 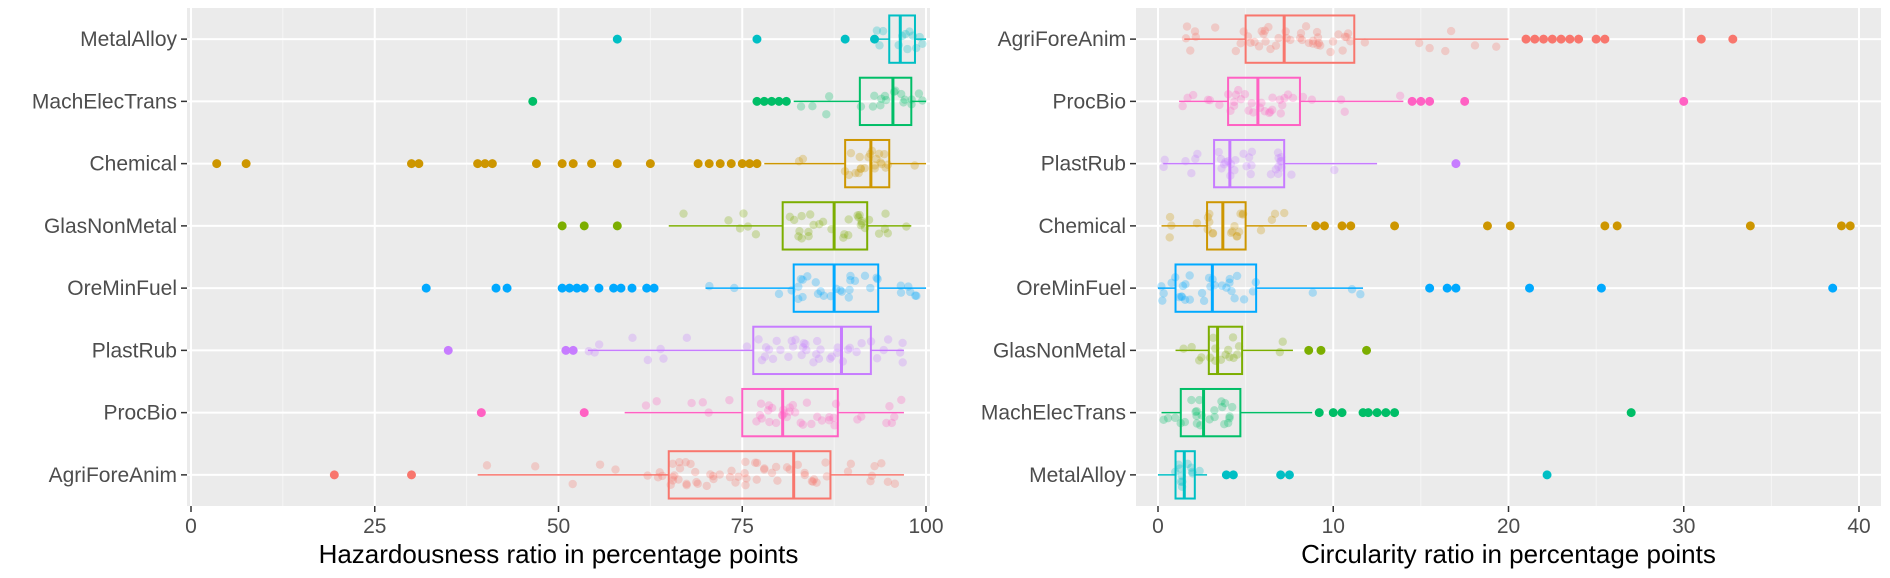 What do you see at coordinates (1062, 39) in the screenshot?
I see `y-tick-label: AgriForeAnim` at bounding box center [1062, 39].